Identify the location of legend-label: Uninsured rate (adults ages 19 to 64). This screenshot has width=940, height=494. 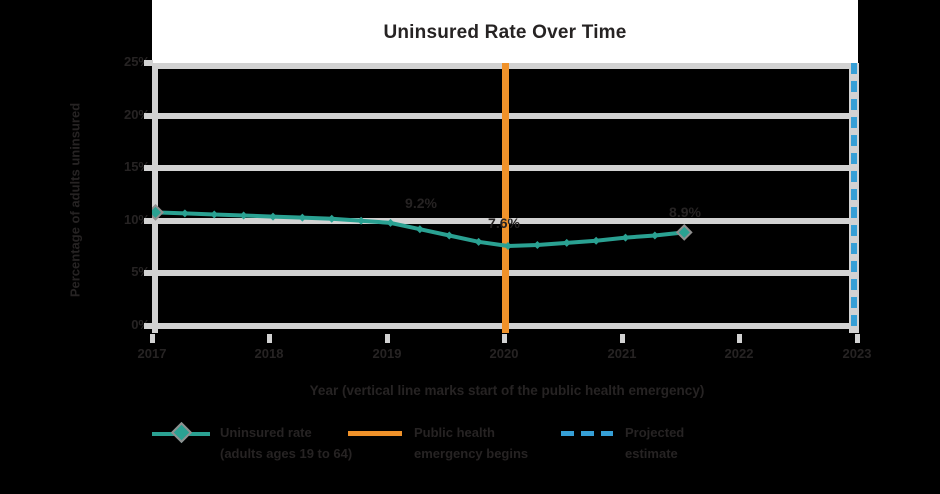
(286, 443).